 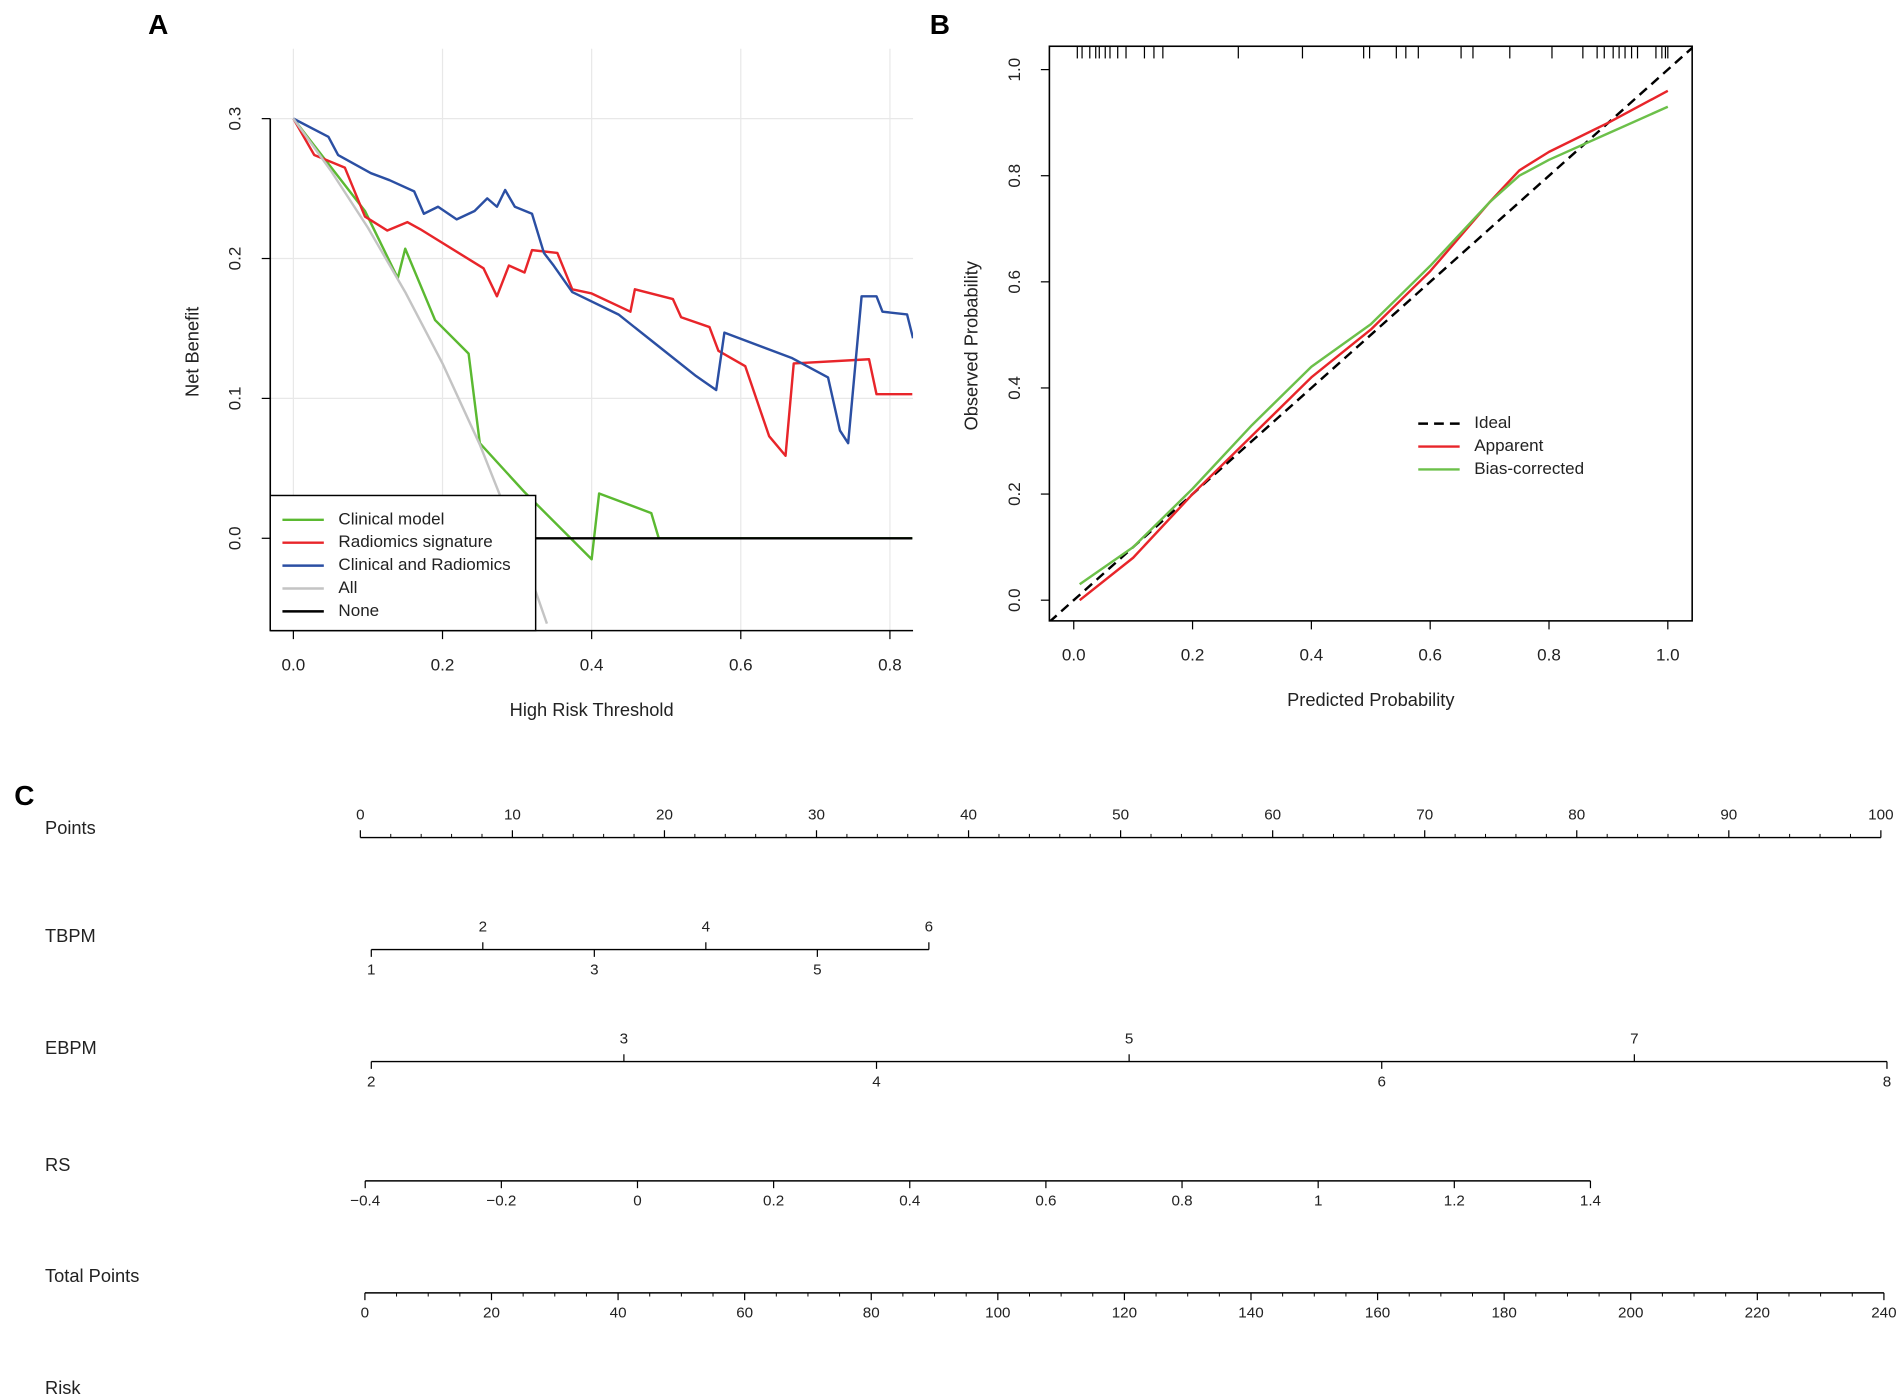 What do you see at coordinates (1503, 1313) in the screenshot?
I see `axis-tick-label: 180` at bounding box center [1503, 1313].